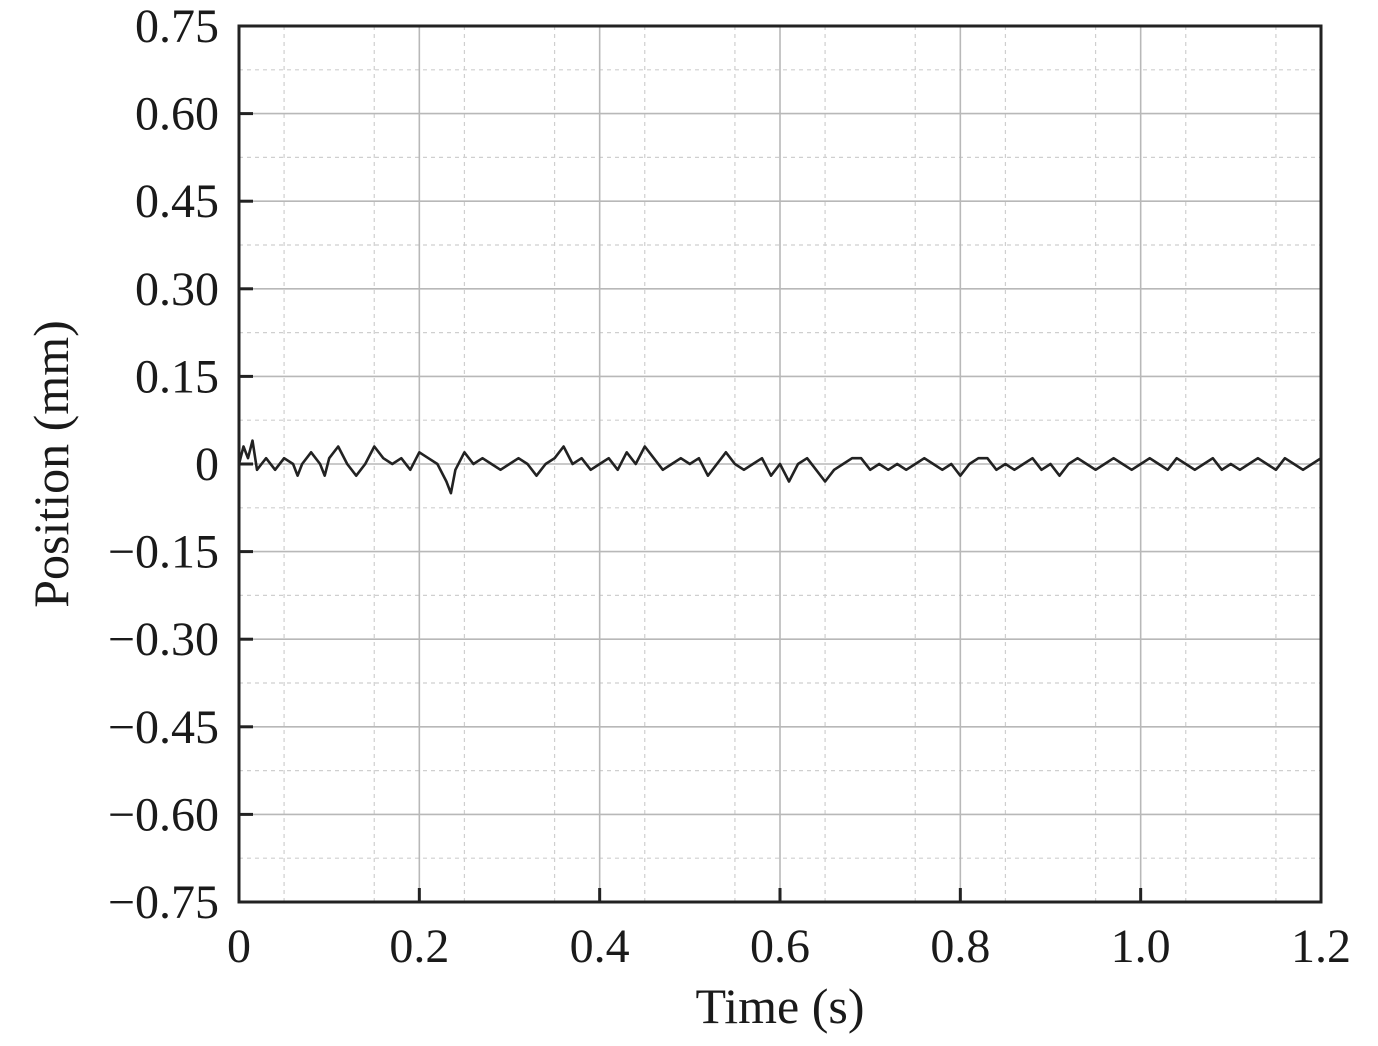 The height and width of the screenshot is (1046, 1378). I want to click on x-tick-label: 0.6, so click(780, 946).